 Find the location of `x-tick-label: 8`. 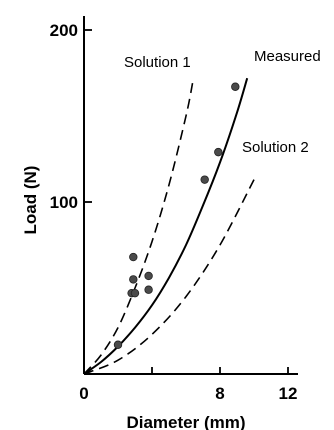

x-tick-label: 8 is located at coordinates (219, 393).